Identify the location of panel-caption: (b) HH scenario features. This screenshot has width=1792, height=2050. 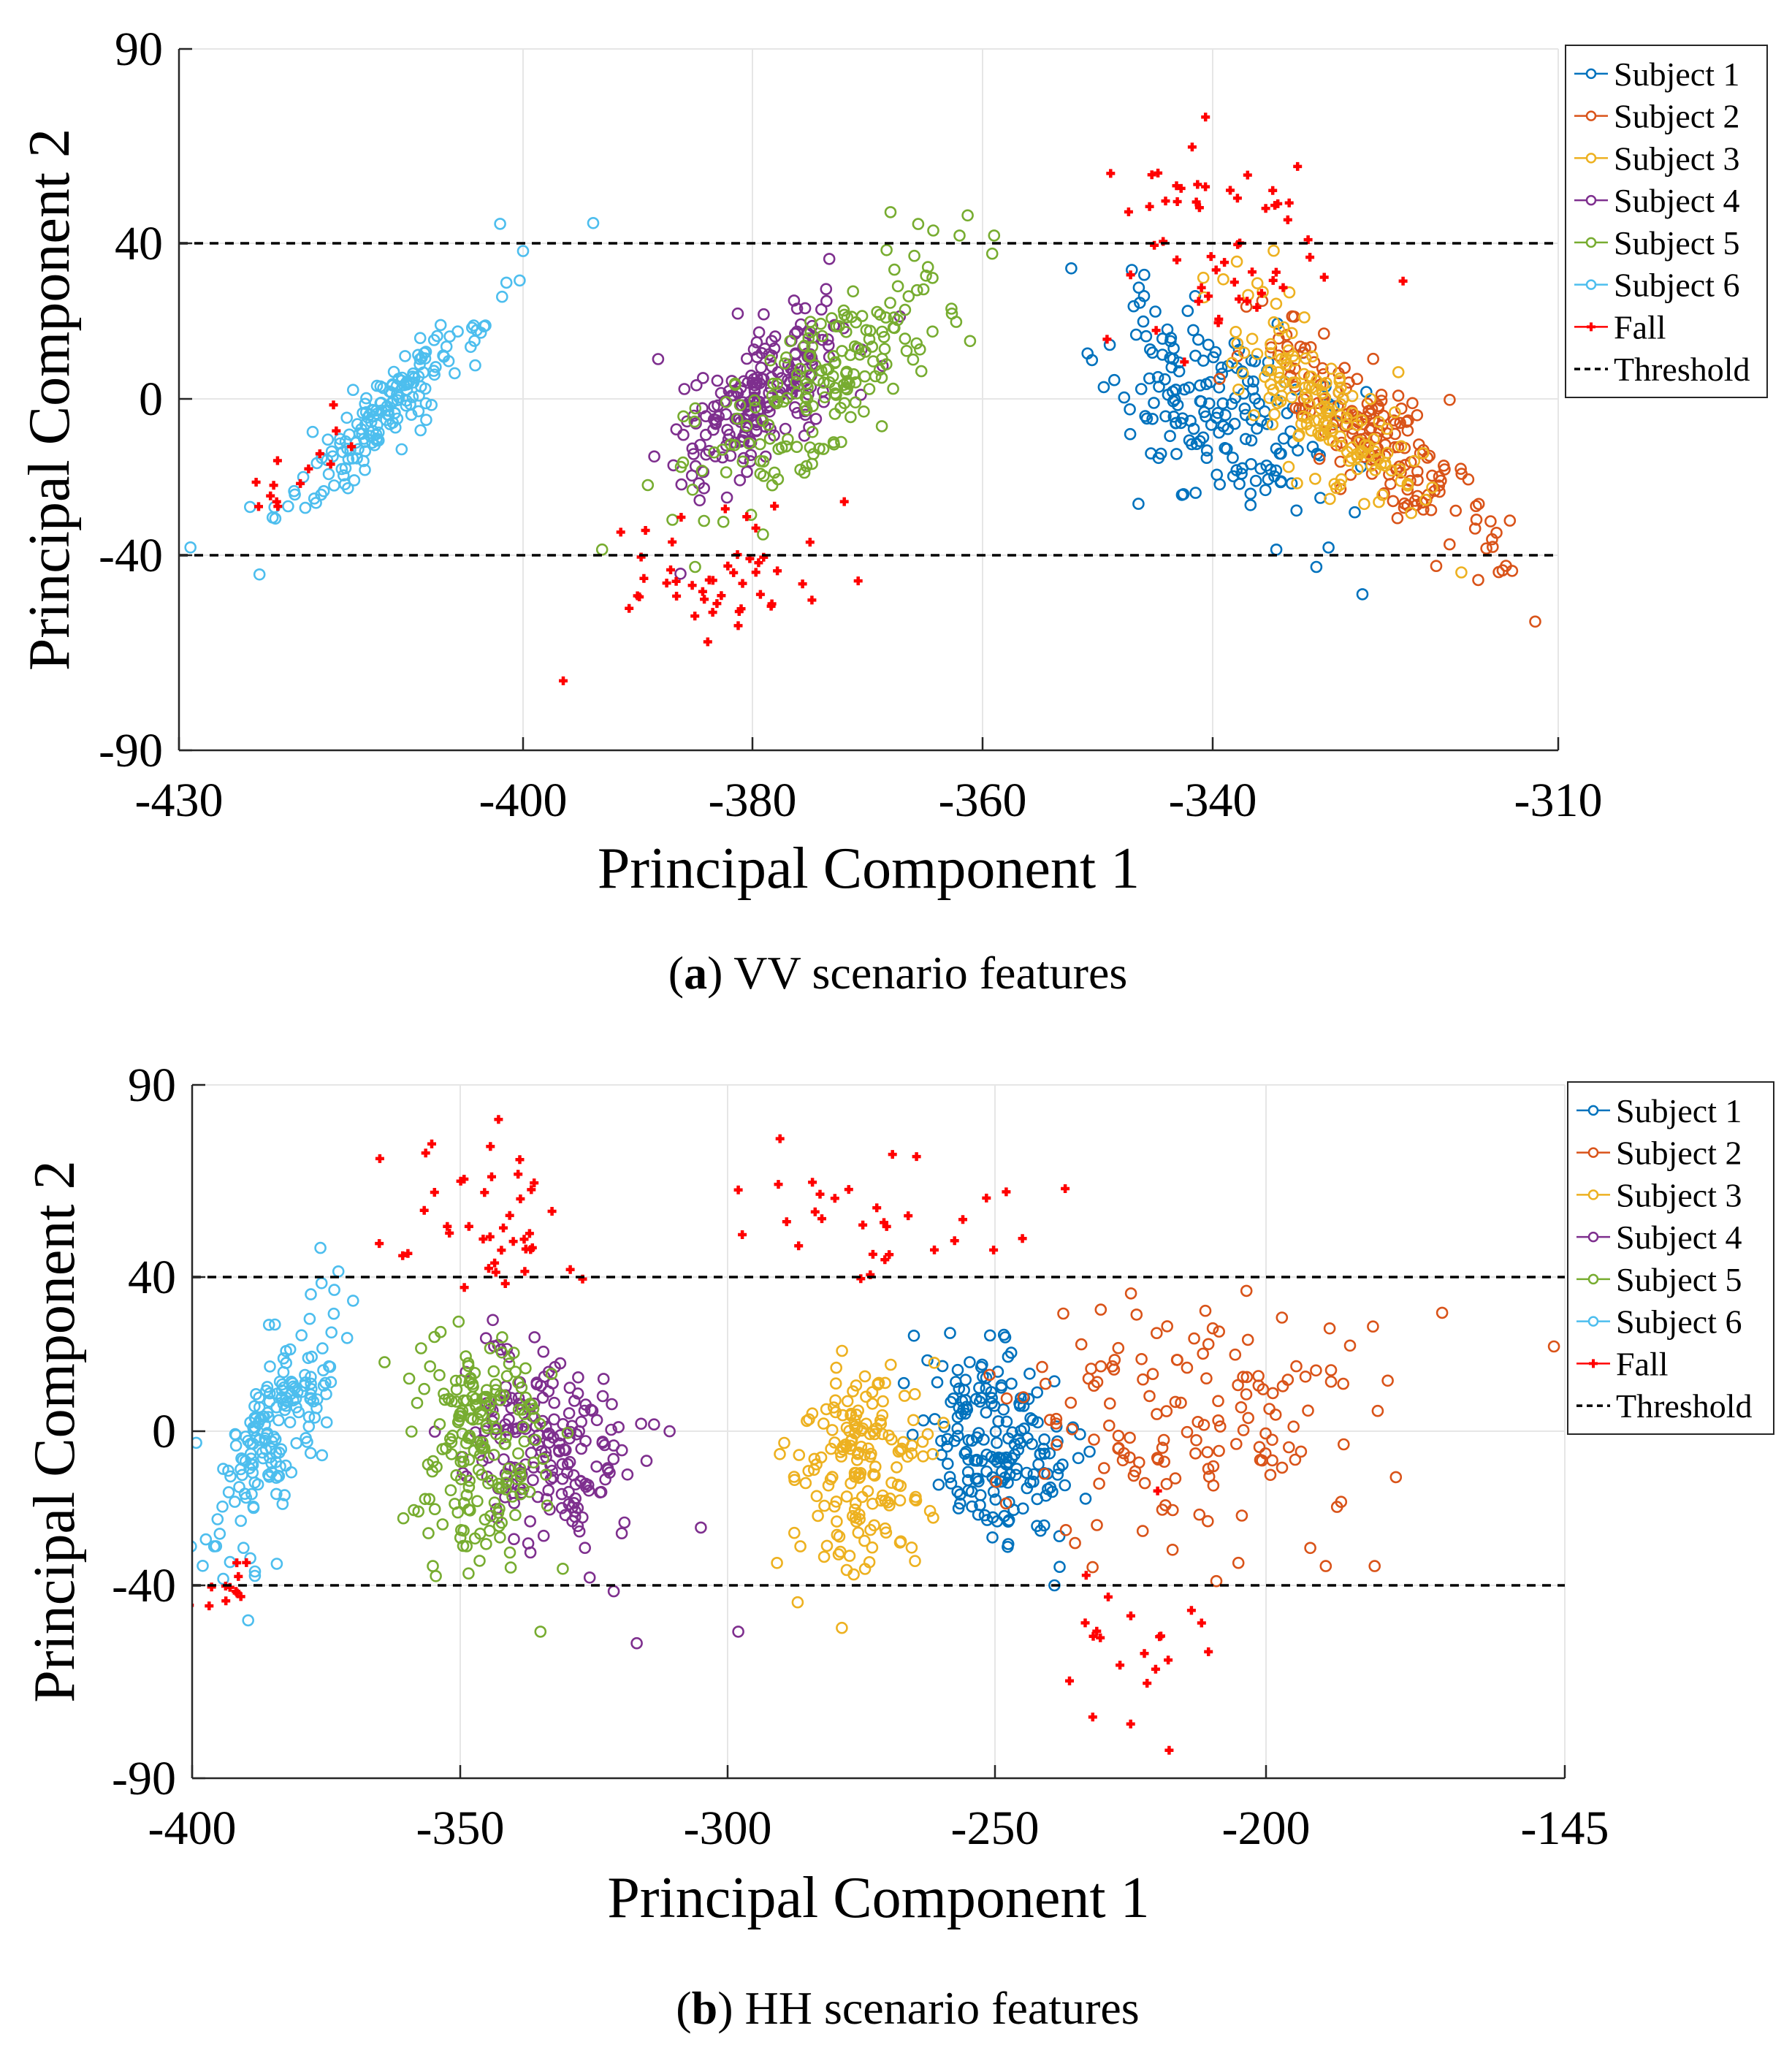
(908, 2008).